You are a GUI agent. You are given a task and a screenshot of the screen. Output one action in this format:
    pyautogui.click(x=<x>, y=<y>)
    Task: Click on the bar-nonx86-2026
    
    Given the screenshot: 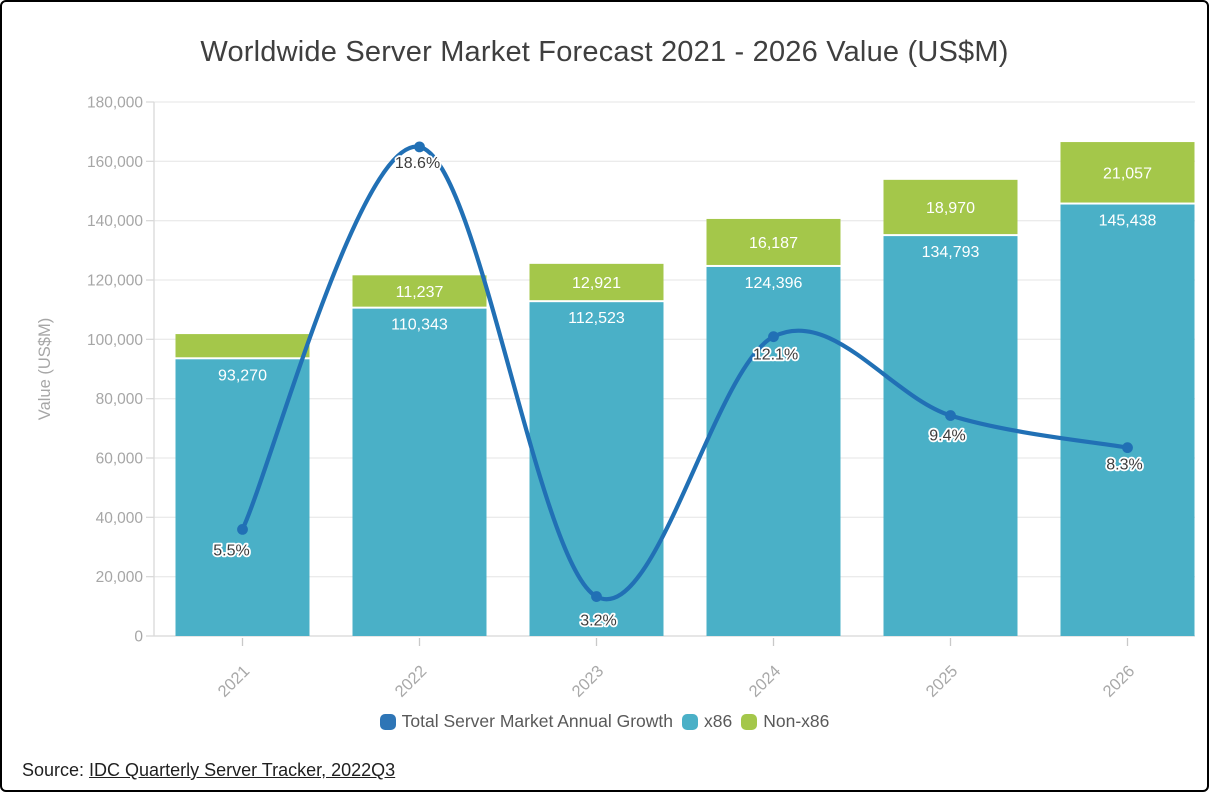 What is the action you would take?
    pyautogui.click(x=1127, y=172)
    